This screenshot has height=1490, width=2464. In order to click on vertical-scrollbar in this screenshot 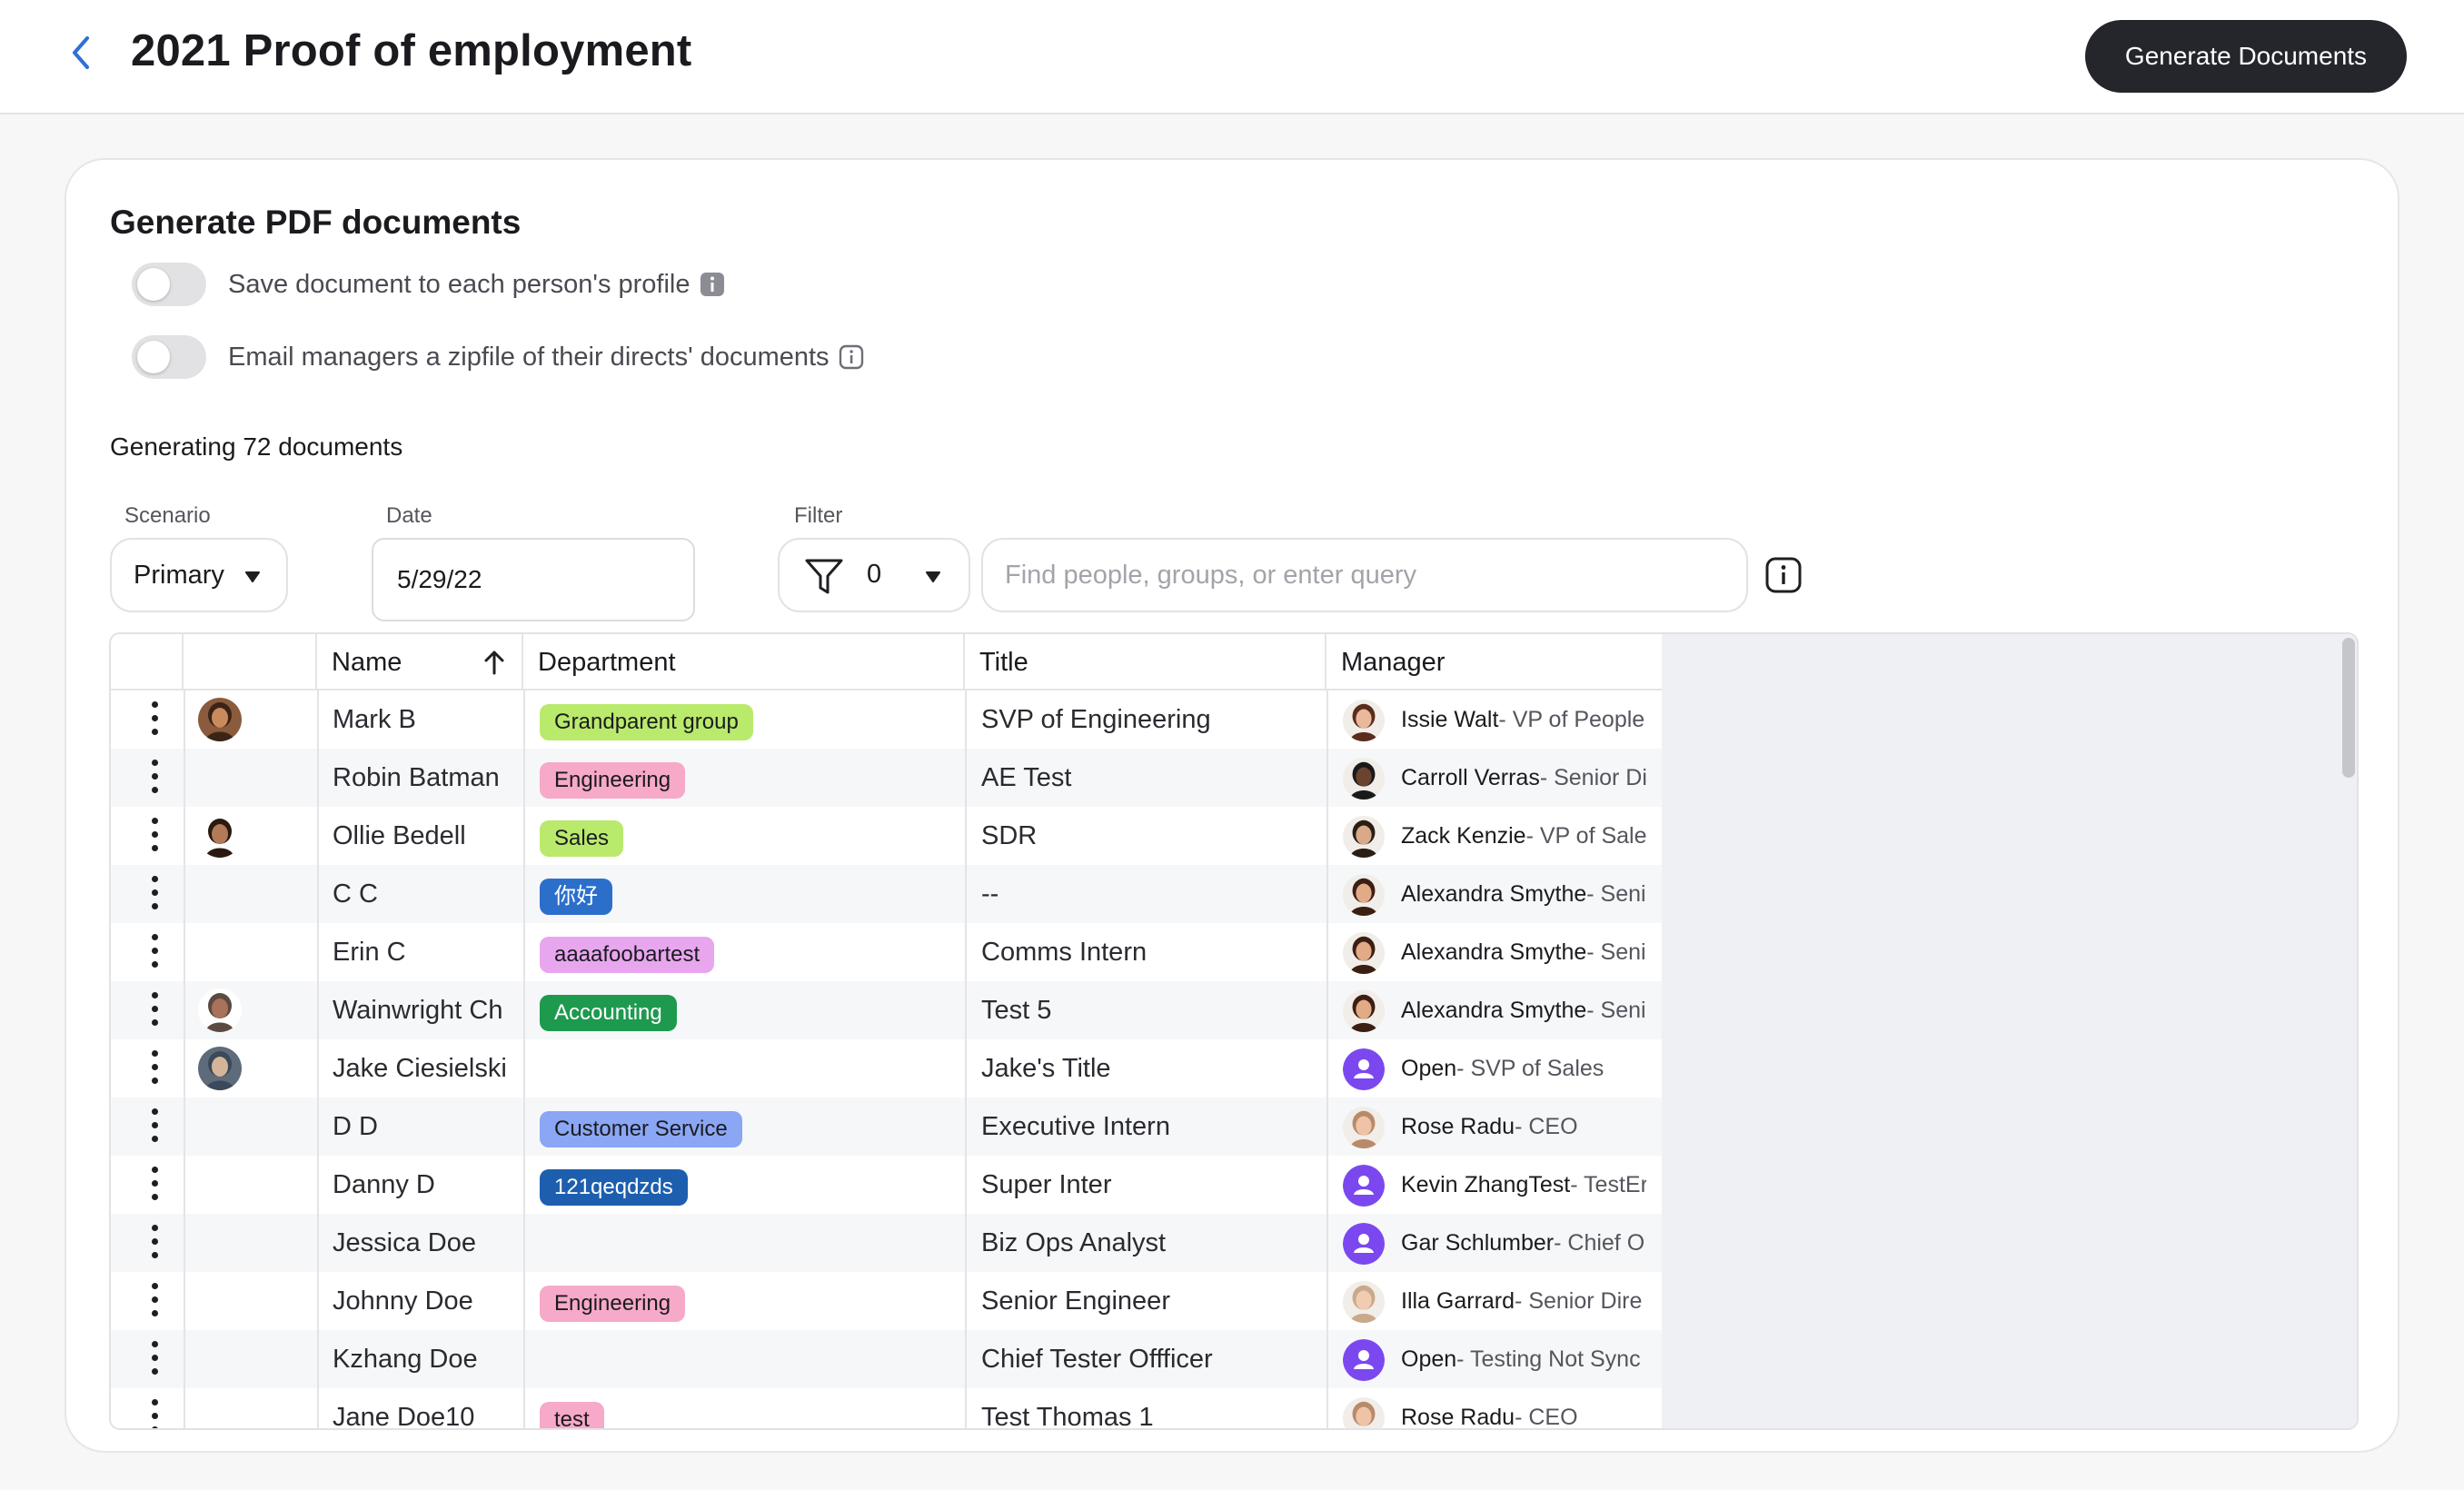, I will do `click(2348, 708)`.